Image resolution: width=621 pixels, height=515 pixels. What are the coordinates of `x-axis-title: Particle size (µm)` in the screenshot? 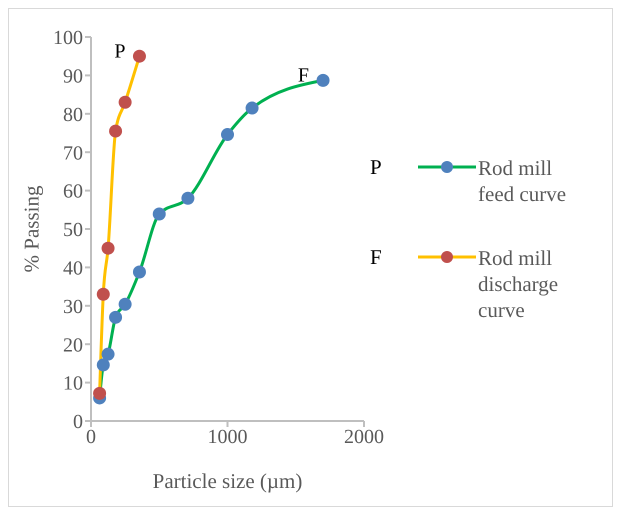 It's located at (227, 480).